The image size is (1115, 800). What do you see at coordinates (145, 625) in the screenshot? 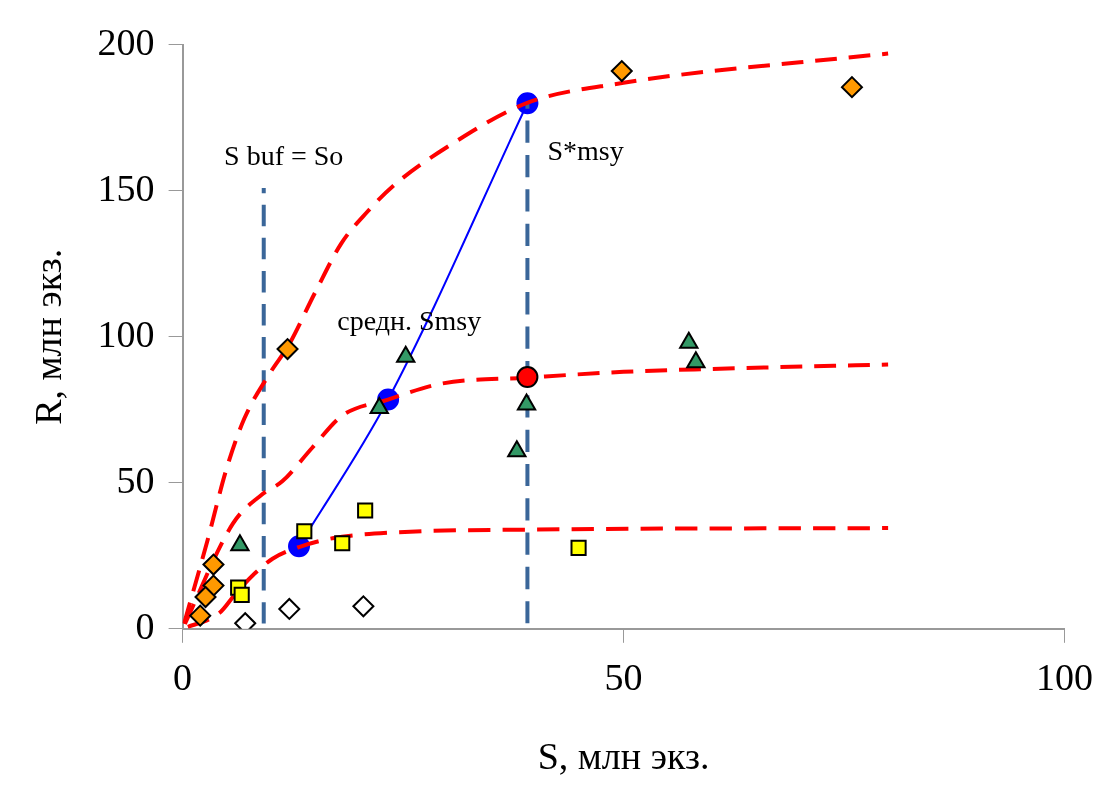
I see `y-tick-label: 0` at bounding box center [145, 625].